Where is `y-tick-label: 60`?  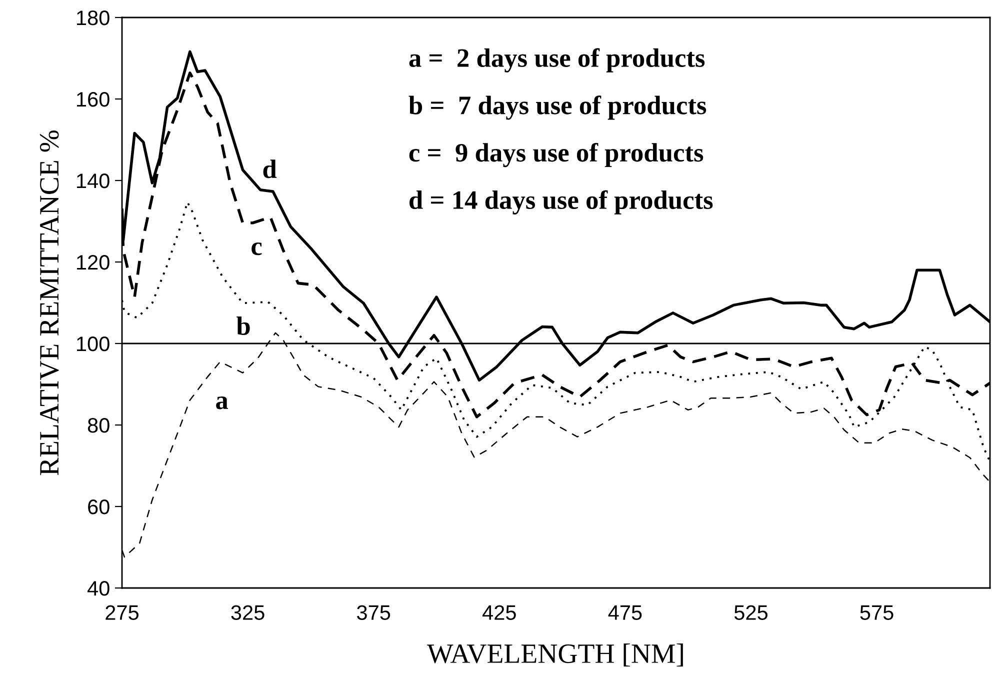 y-tick-label: 60 is located at coordinates (99, 507).